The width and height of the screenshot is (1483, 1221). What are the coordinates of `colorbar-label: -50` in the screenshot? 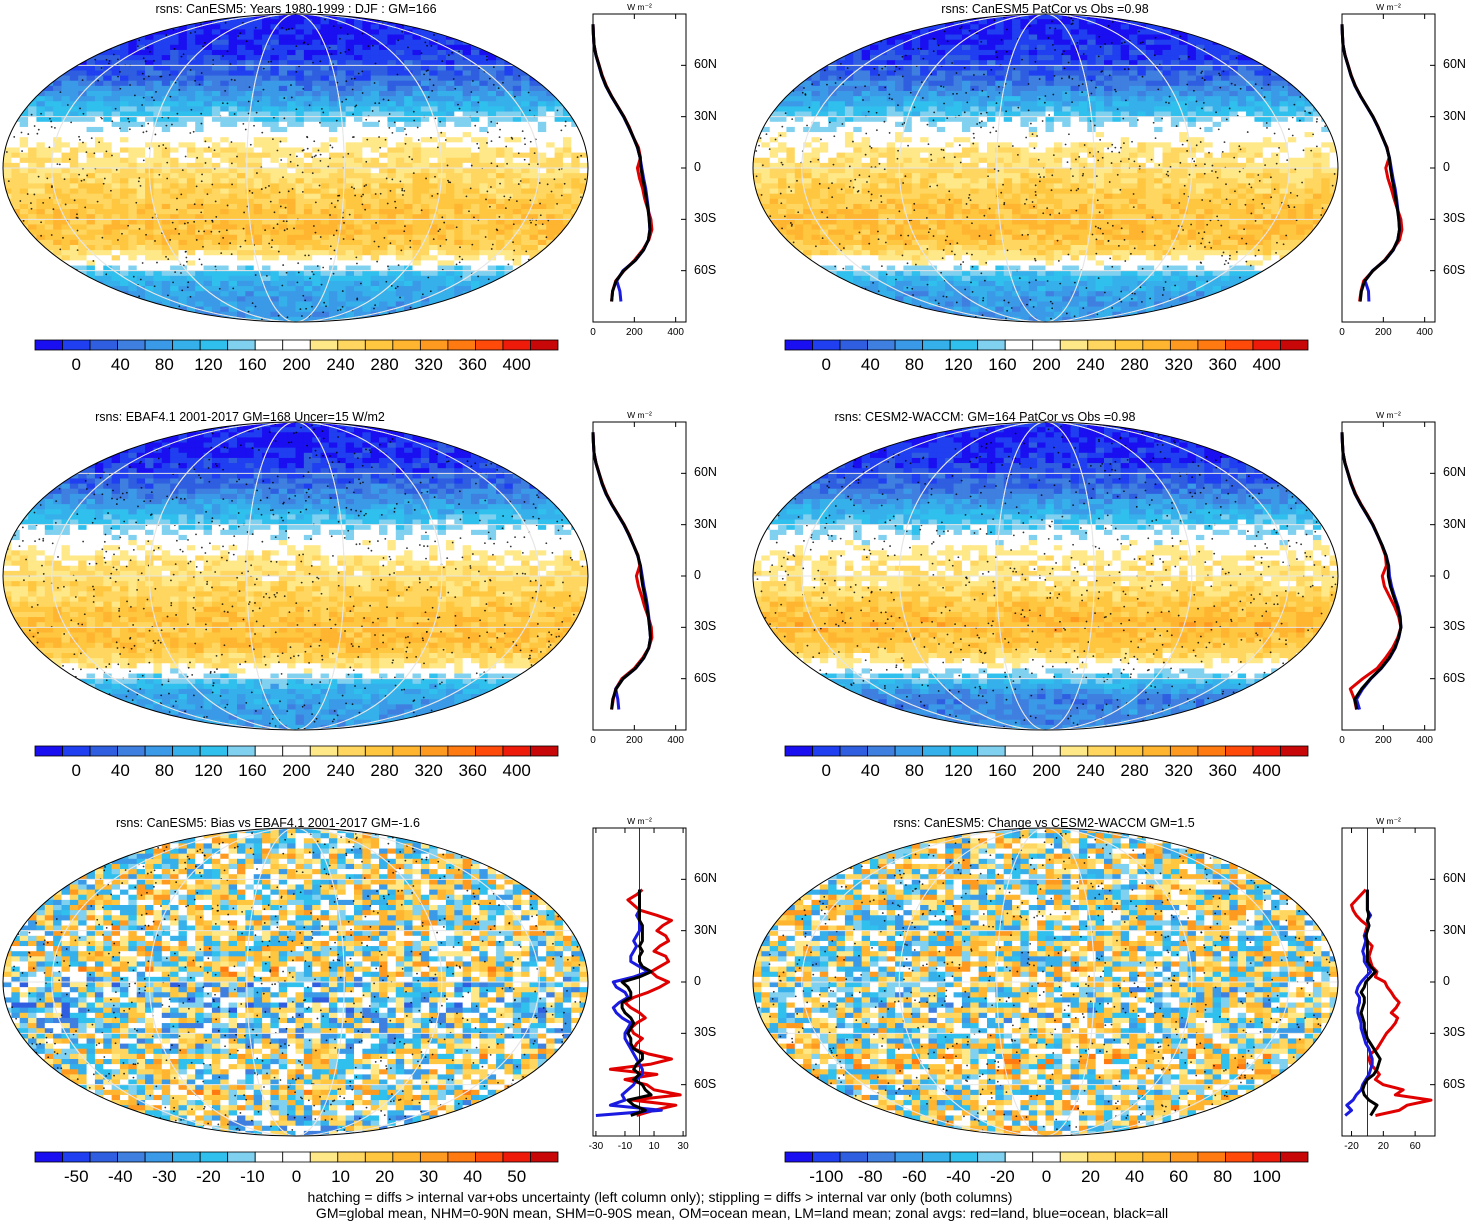 It's located at (76, 1177).